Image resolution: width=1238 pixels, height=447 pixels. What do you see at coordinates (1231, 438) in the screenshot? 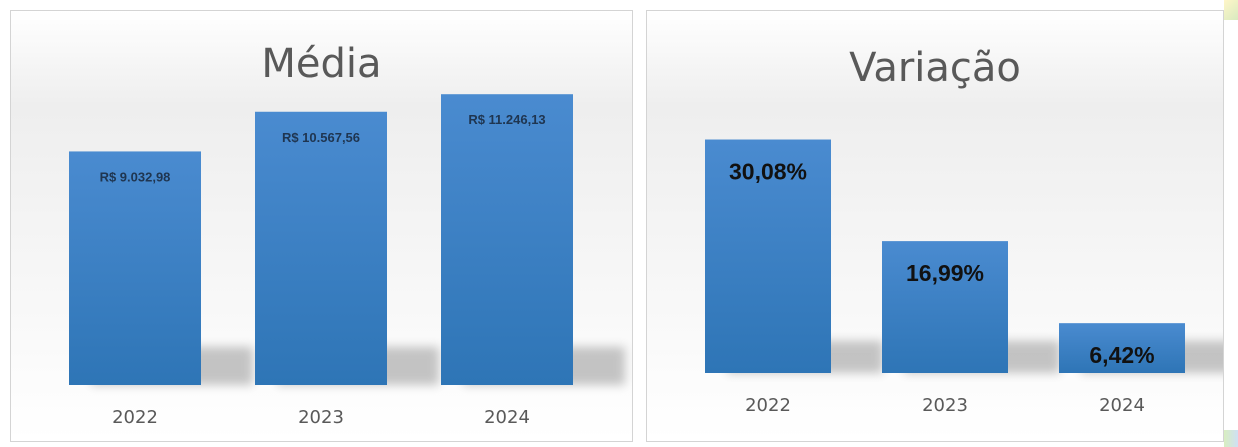
I see `decorative-edge-bottom` at bounding box center [1231, 438].